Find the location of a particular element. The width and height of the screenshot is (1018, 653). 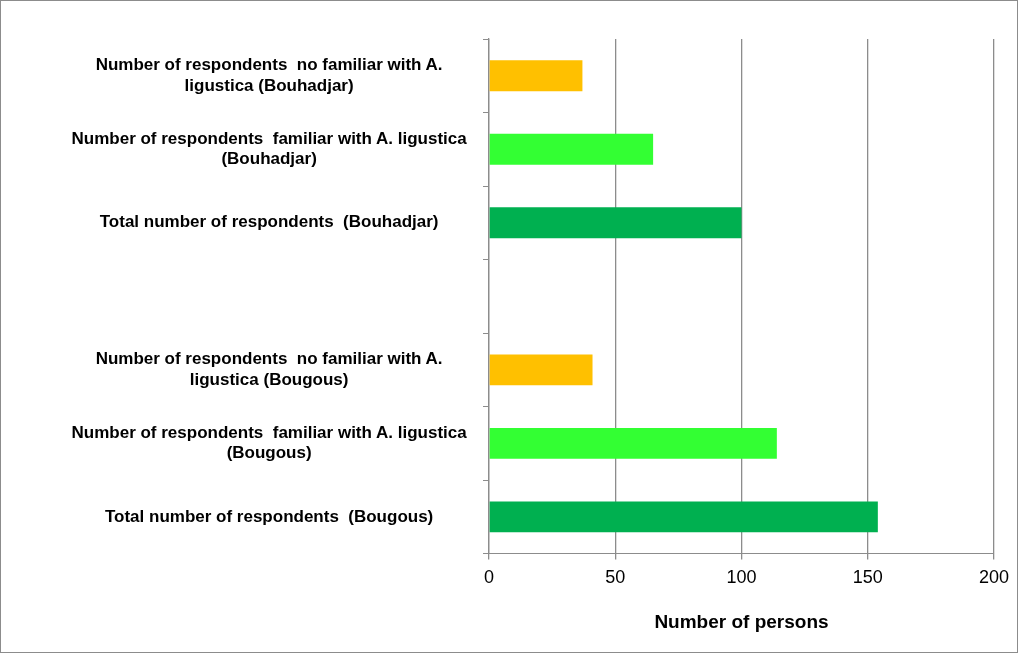

x-tick-label: 0 is located at coordinates (489, 577).